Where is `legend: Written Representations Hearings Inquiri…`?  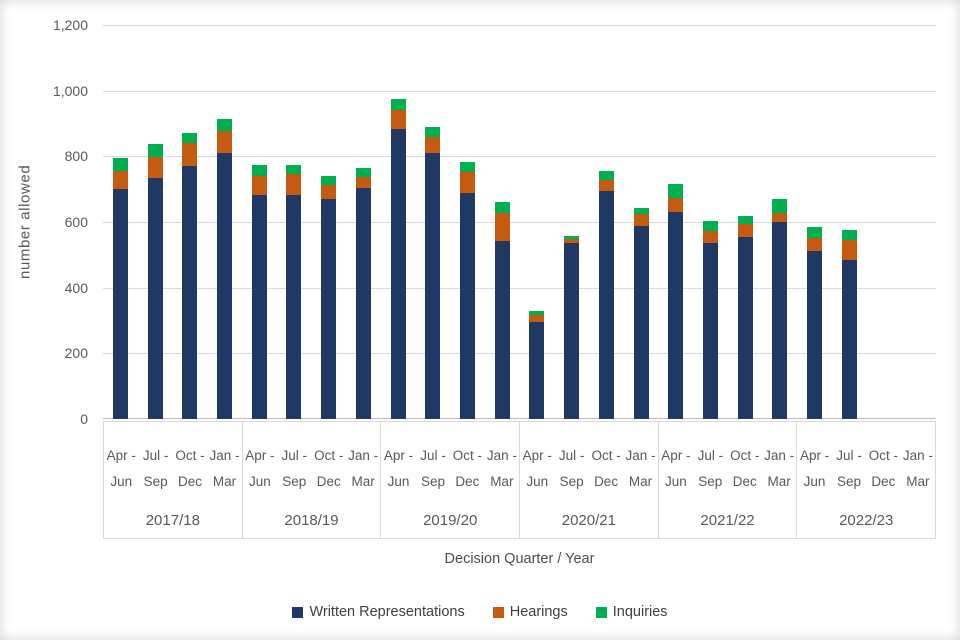 legend: Written Representations Hearings Inquiri… is located at coordinates (480, 612).